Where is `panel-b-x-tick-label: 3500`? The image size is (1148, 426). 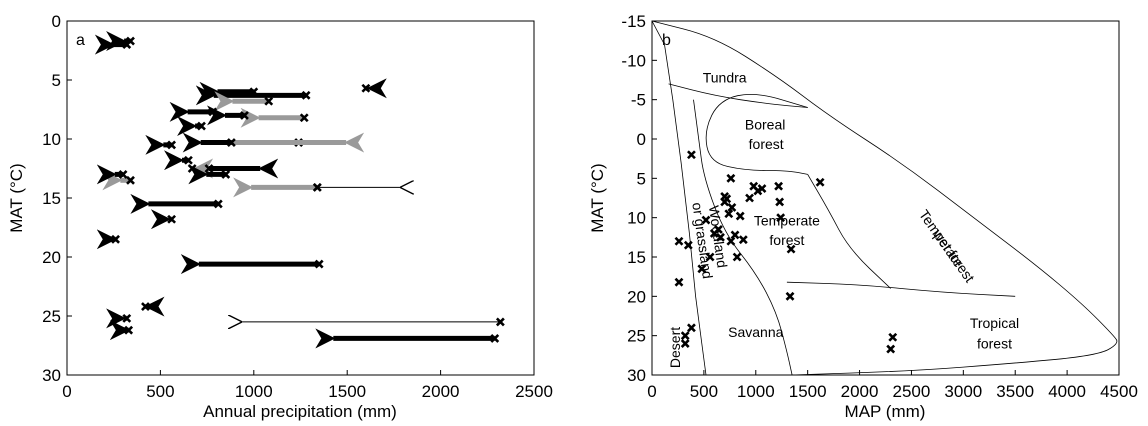 panel-b-x-tick-label: 3500 is located at coordinates (1015, 391).